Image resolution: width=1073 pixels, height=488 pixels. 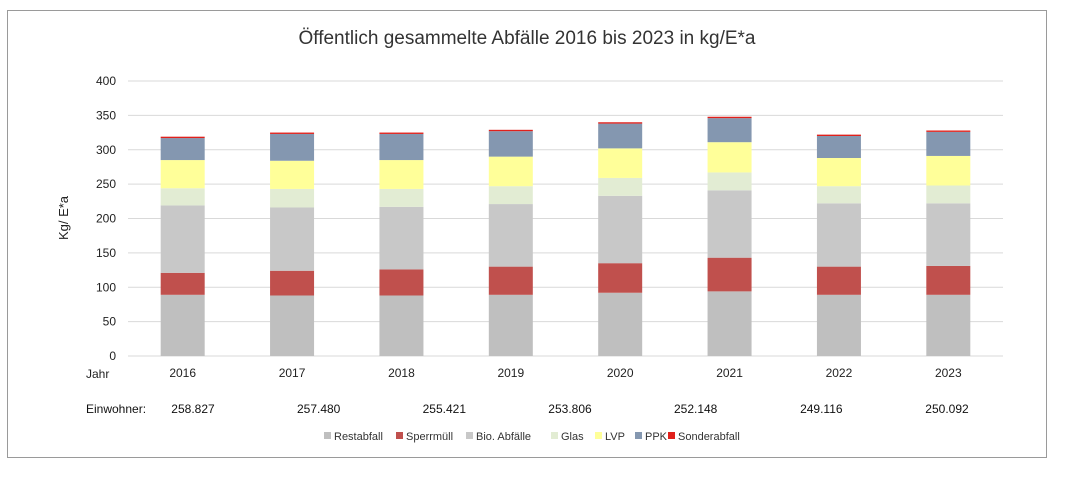 What do you see at coordinates (729, 373) in the screenshot?
I see `x-tick-label: 2021` at bounding box center [729, 373].